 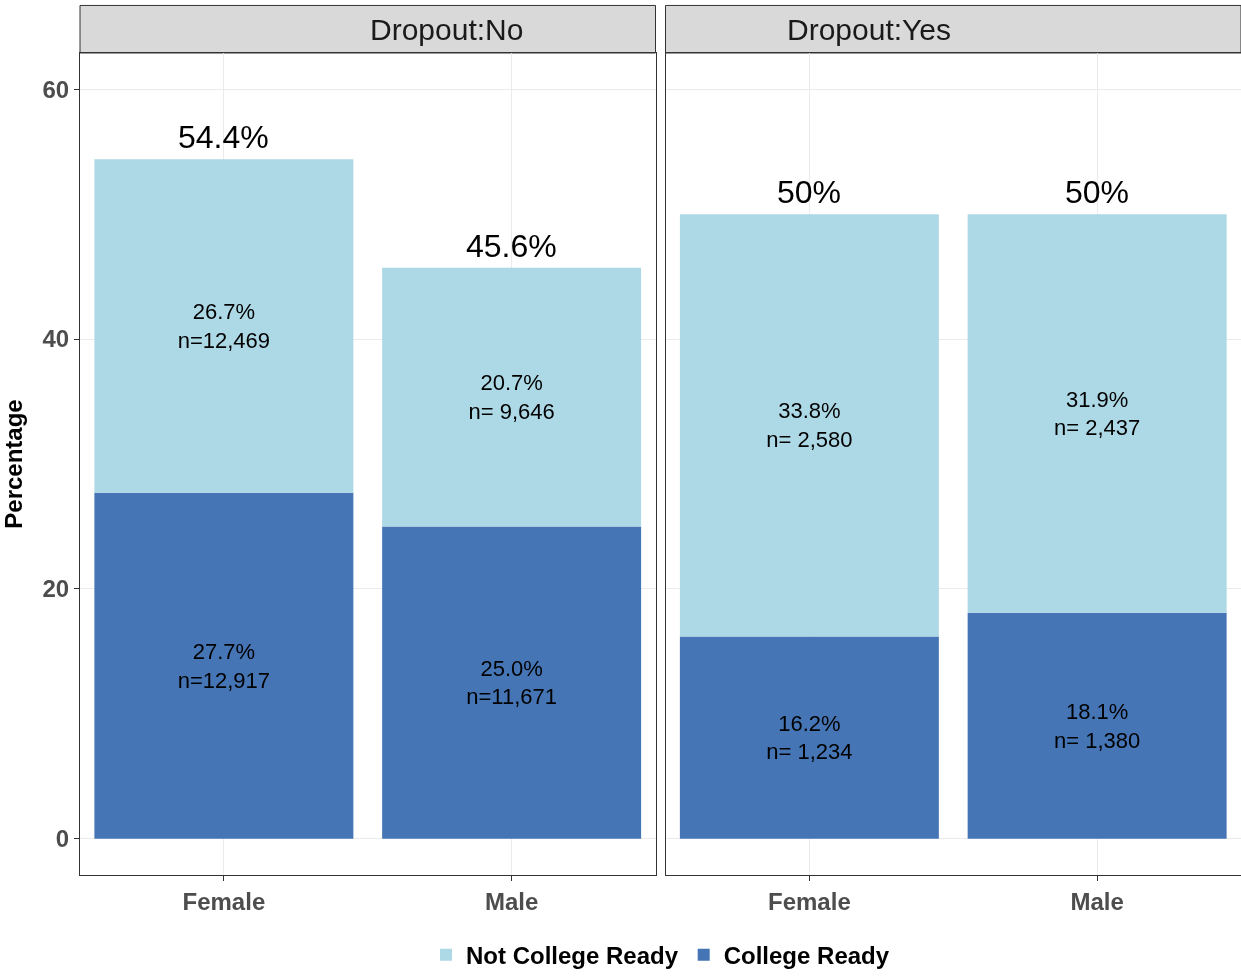 I want to click on data-label: 20.7% n= 9,646, so click(x=511, y=397).